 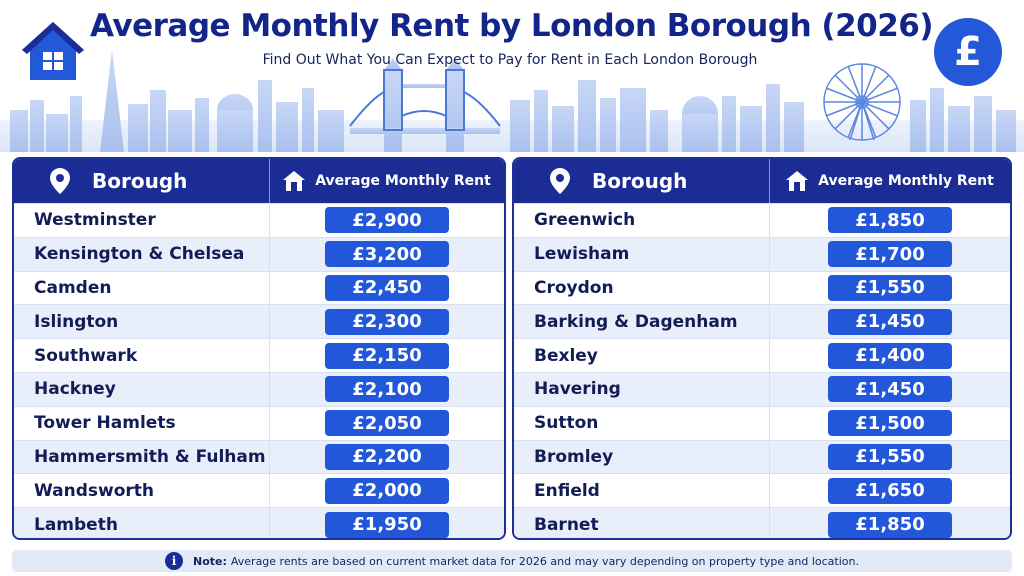 I want to click on table-row: Croydon £1,550, so click(x=762, y=287).